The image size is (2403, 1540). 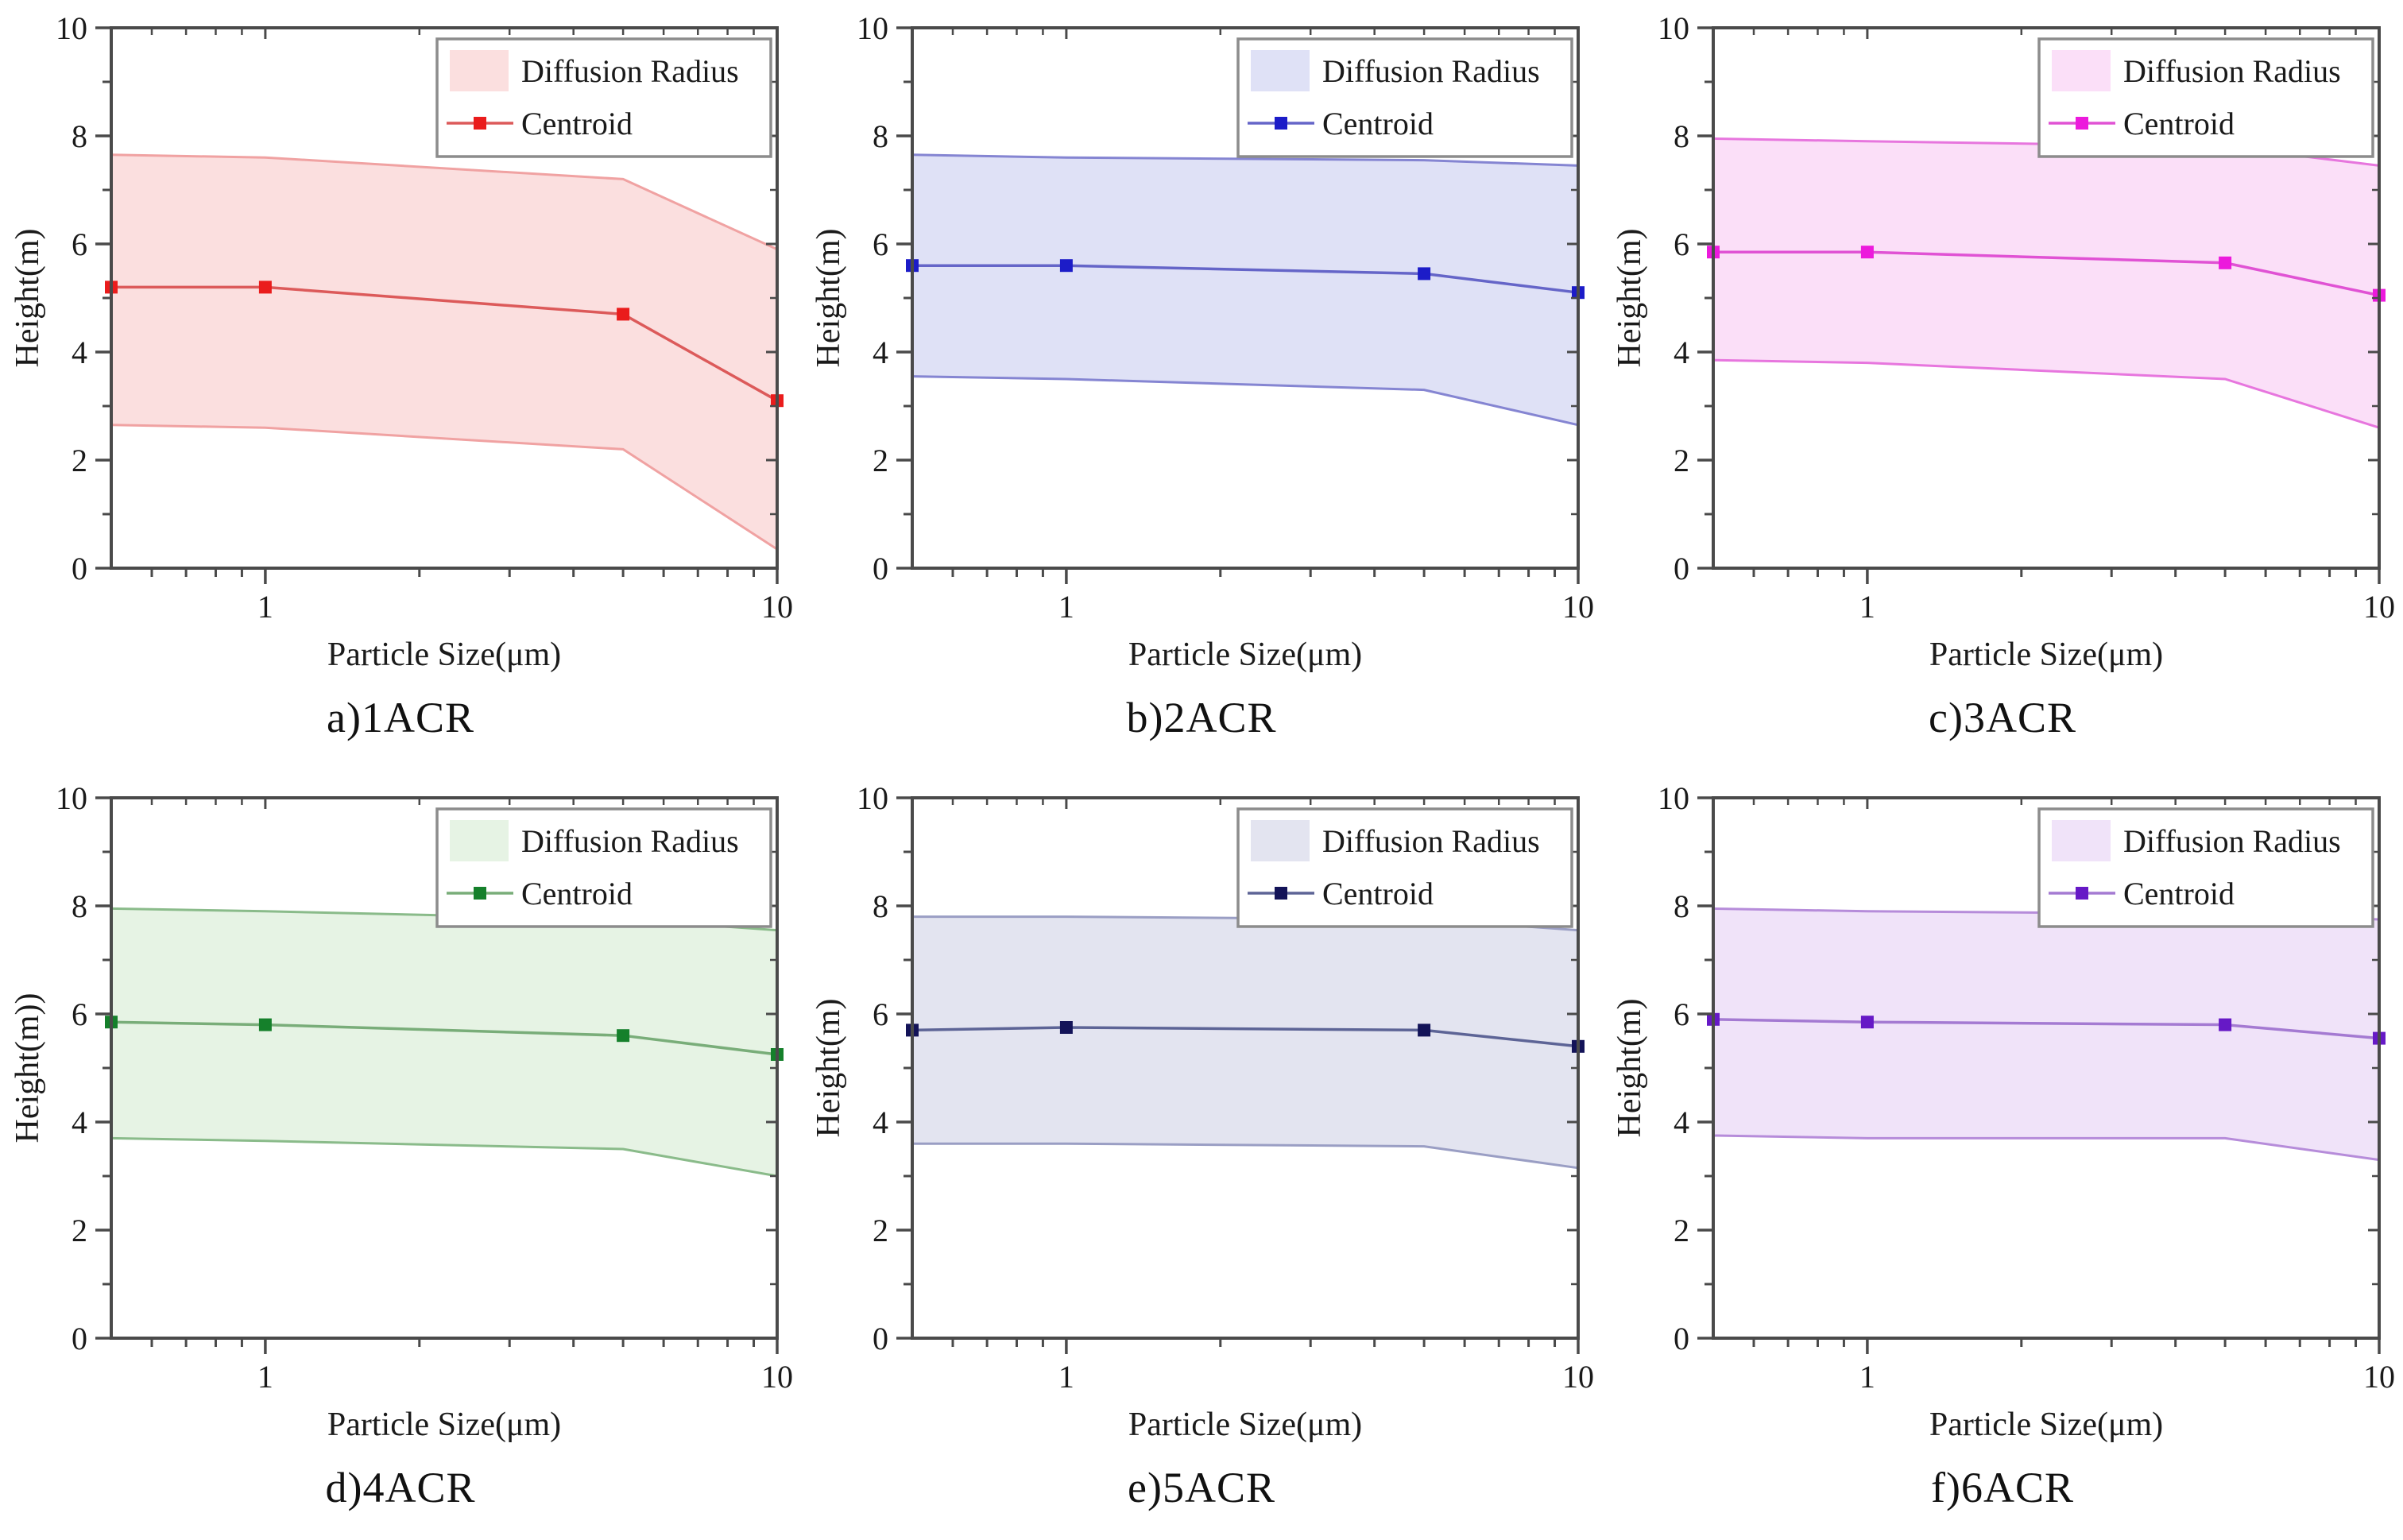 What do you see at coordinates (400, 718) in the screenshot?
I see `panel-caption-a: a)1ACR` at bounding box center [400, 718].